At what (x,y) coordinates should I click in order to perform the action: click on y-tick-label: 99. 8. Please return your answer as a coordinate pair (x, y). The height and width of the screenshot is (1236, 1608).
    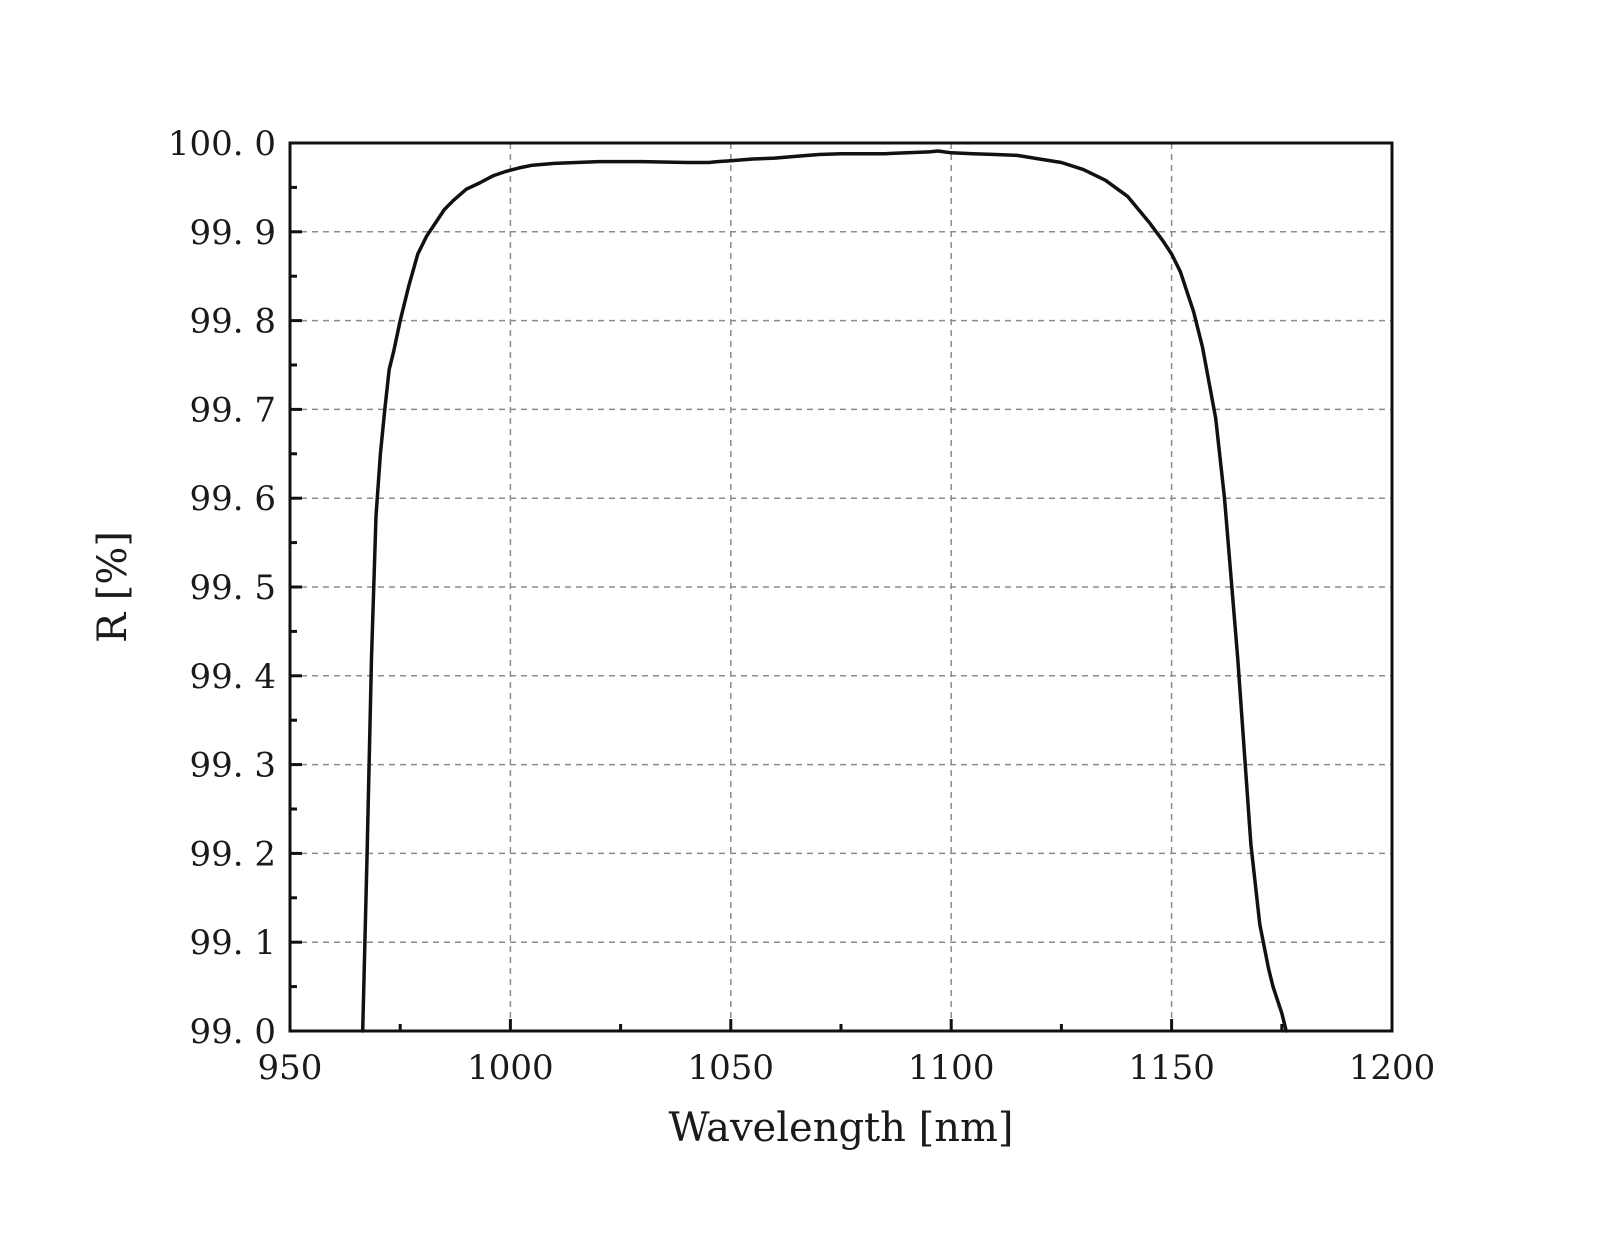
    Looking at the image, I should click on (232, 322).